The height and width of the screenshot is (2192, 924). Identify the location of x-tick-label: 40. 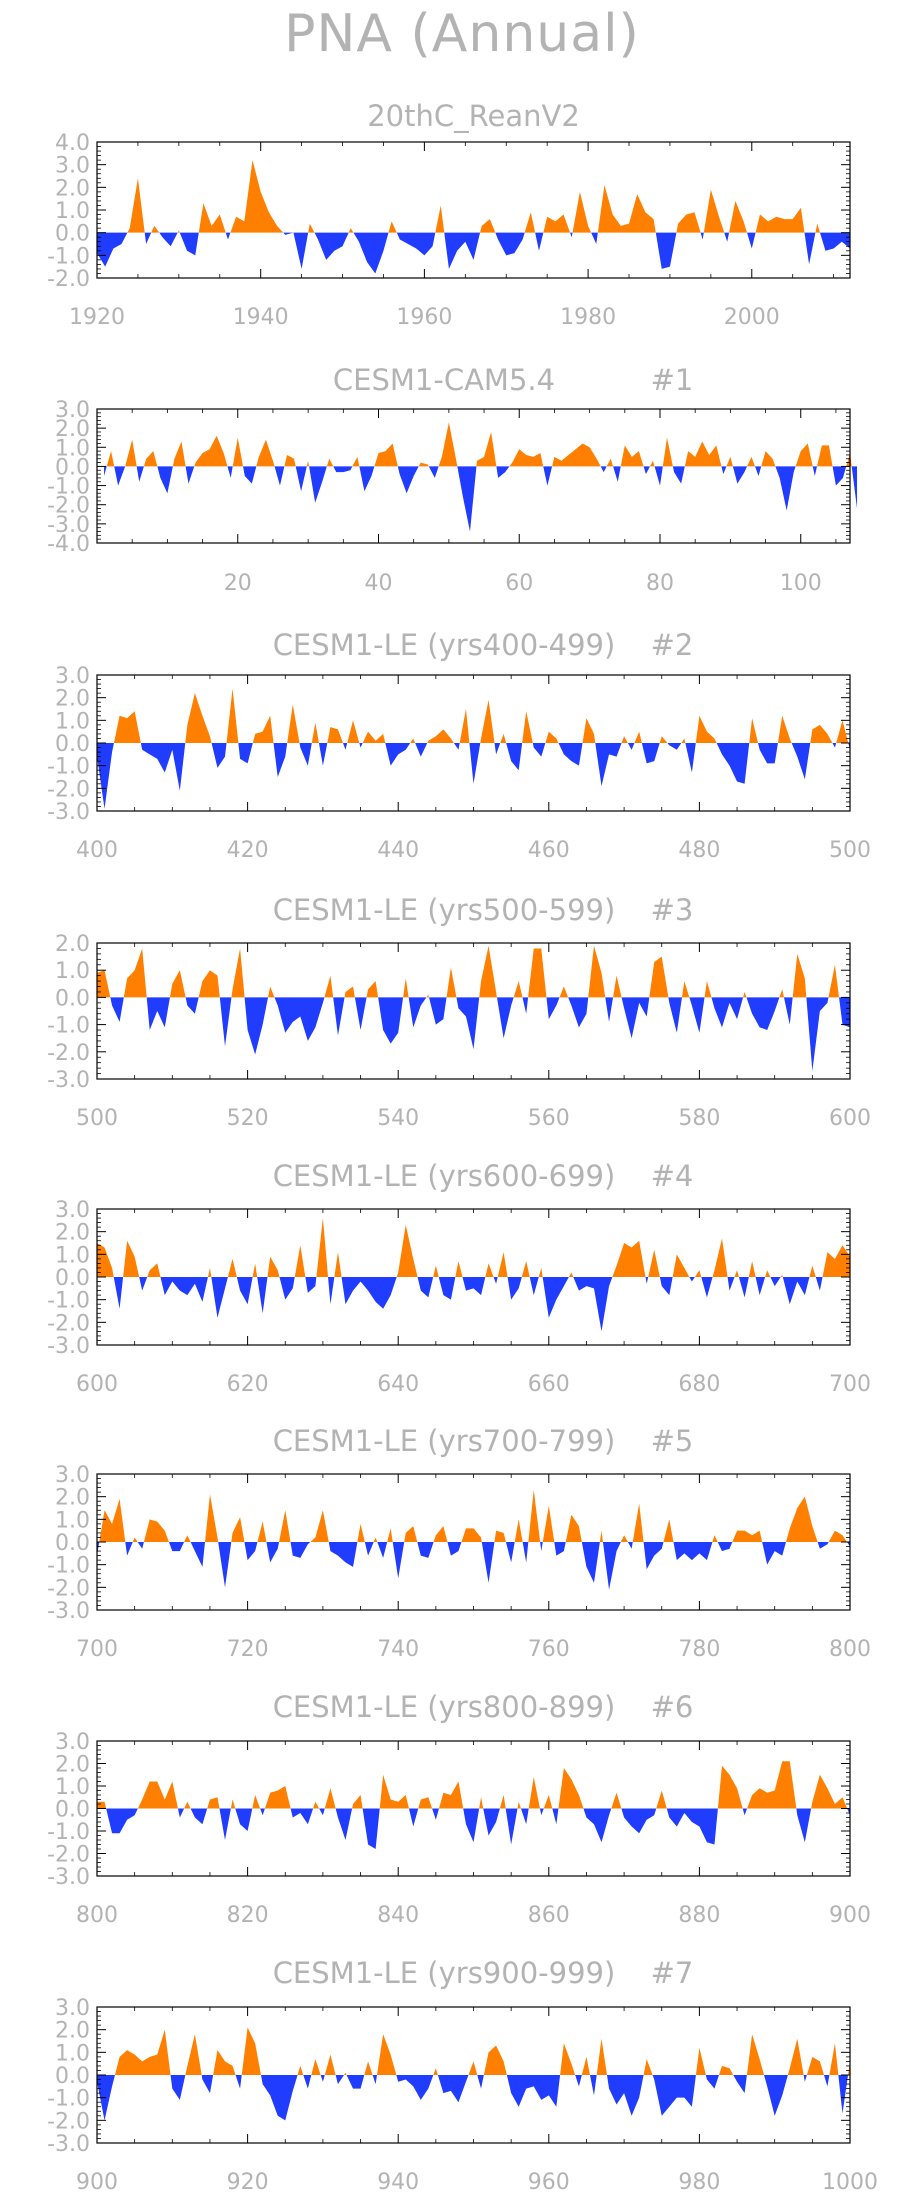
(378, 583).